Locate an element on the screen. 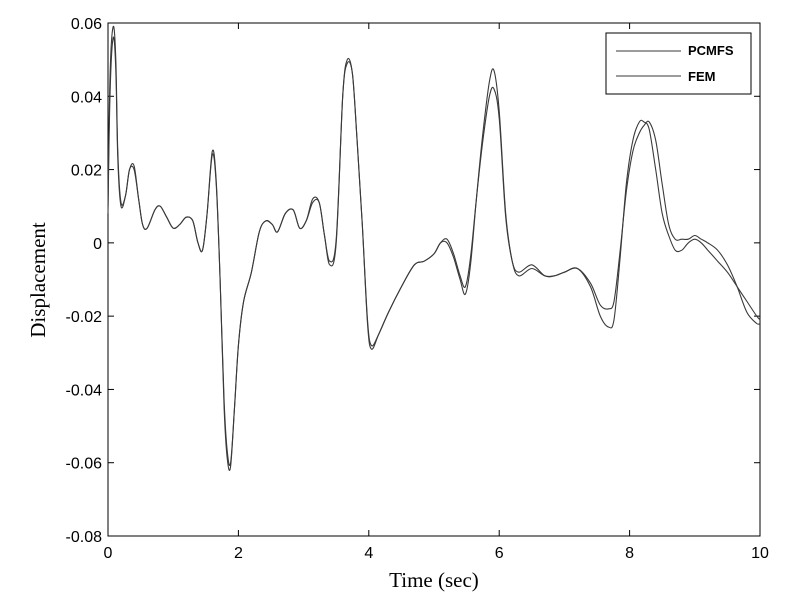  y-tick-label: -0.04 is located at coordinates (84, 390).